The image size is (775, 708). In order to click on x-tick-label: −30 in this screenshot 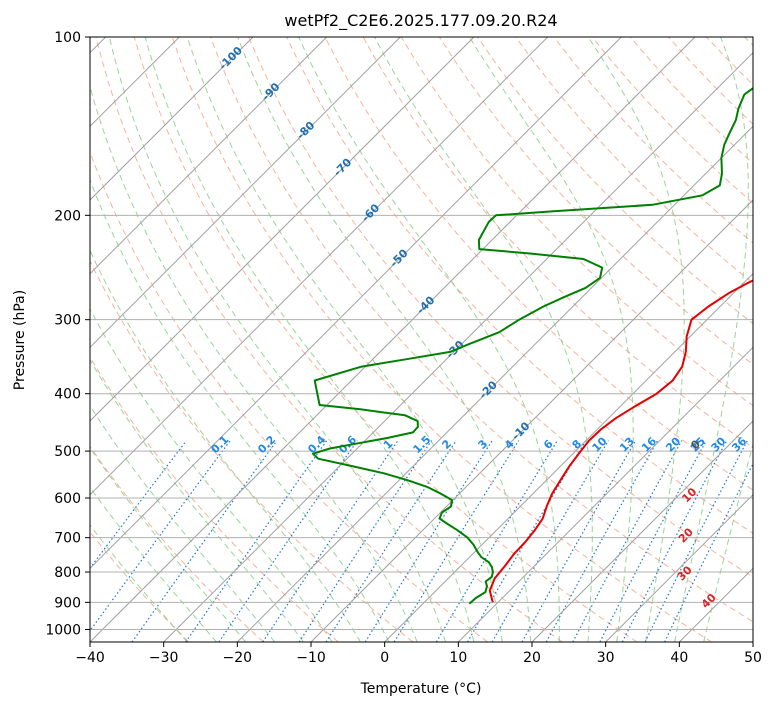, I will do `click(164, 658)`.